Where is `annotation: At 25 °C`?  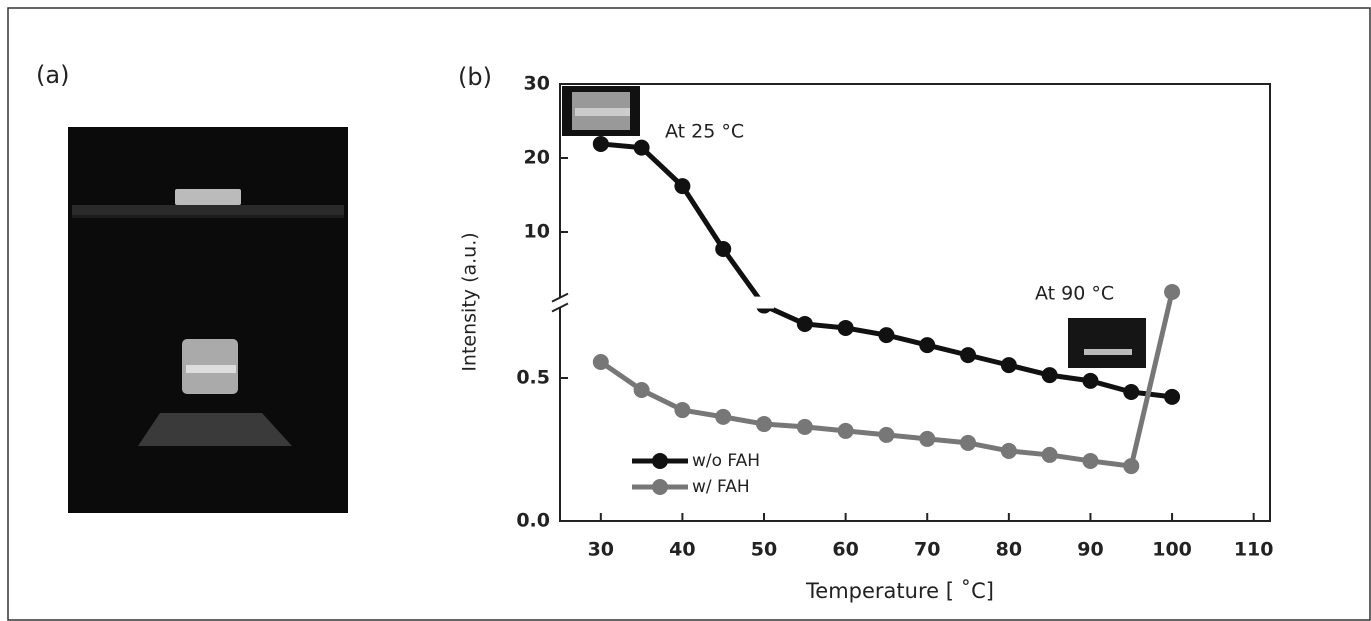
annotation: At 25 °C is located at coordinates (704, 132).